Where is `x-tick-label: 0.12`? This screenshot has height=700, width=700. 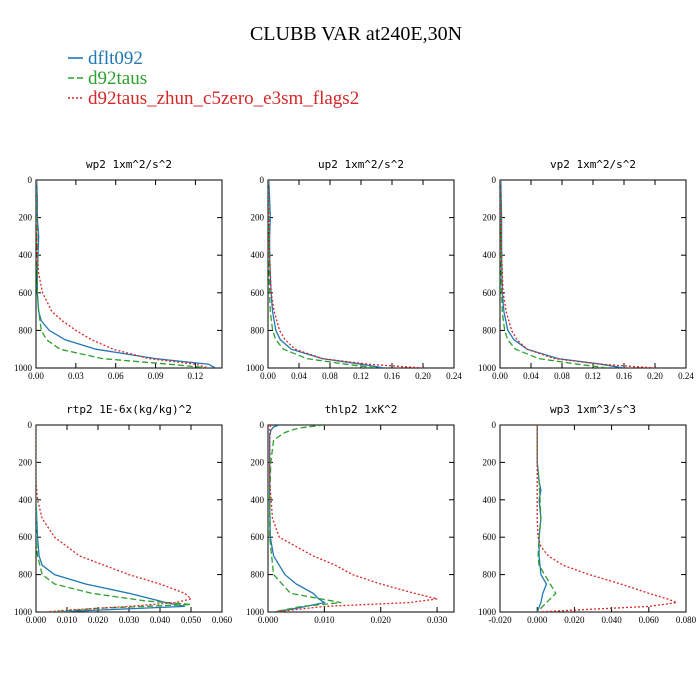 x-tick-label: 0.12 is located at coordinates (361, 376).